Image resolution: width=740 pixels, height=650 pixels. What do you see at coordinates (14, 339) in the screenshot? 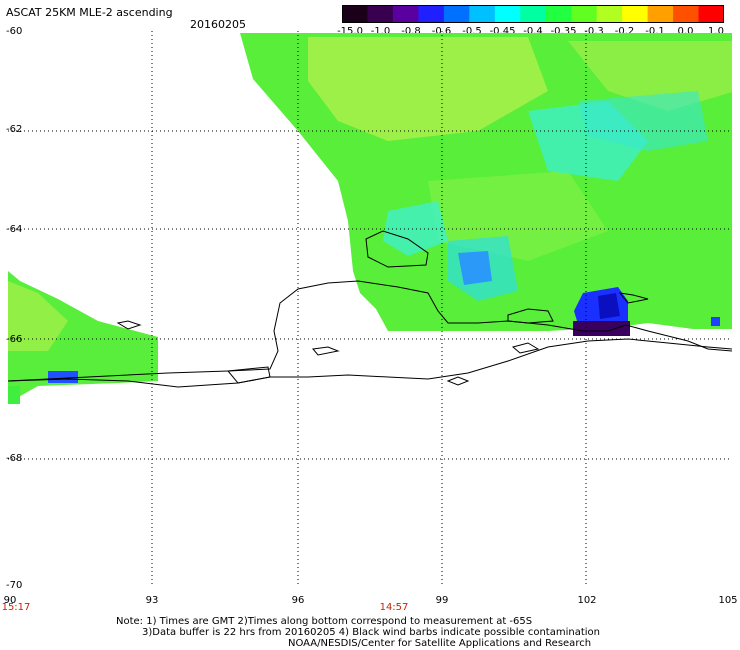
I see `lat-label: -66` at bounding box center [14, 339].